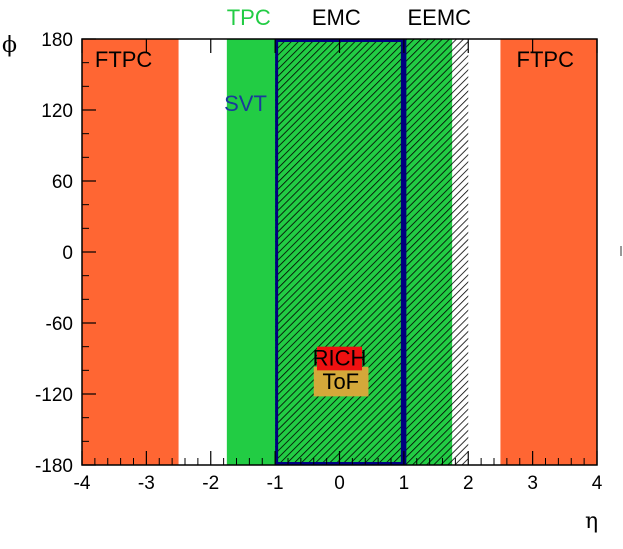 The height and width of the screenshot is (549, 623). I want to click on tof-label-7: ToF, so click(340, 381).